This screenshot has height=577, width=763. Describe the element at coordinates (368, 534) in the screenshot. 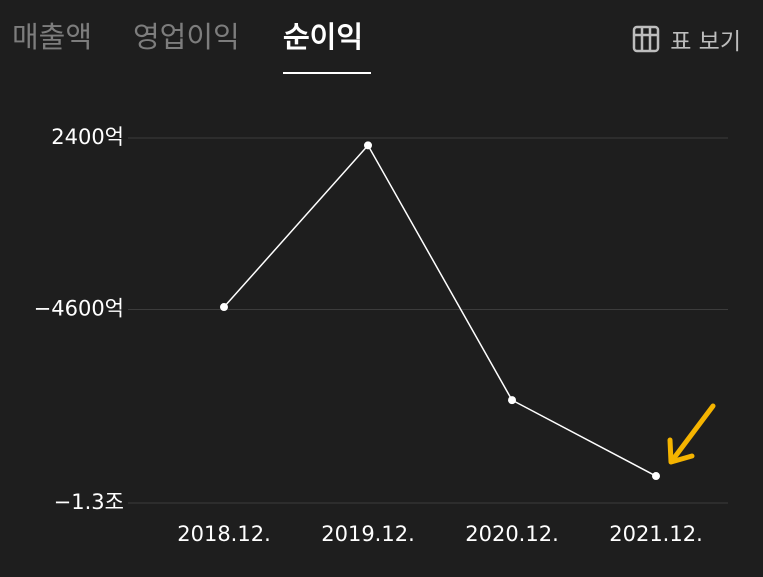

I see `x-tick-label: 2019.12.` at that location.